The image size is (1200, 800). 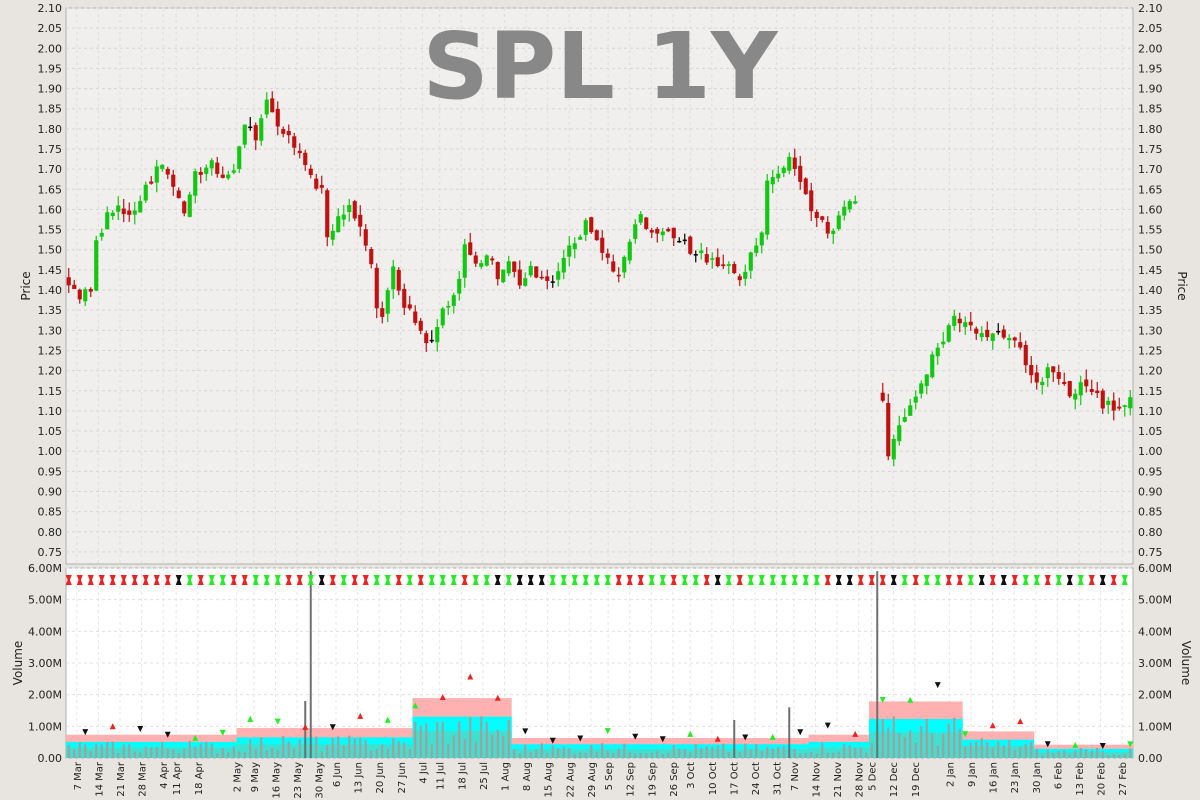 What do you see at coordinates (1150, 491) in the screenshot?
I see `price-tick-label: 0.90` at bounding box center [1150, 491].